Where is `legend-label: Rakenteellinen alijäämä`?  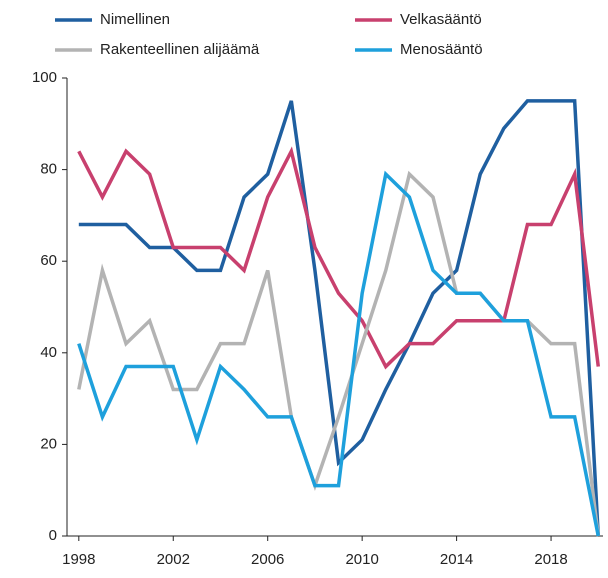
legend-label: Rakenteellinen alijäämä is located at coordinates (180, 49).